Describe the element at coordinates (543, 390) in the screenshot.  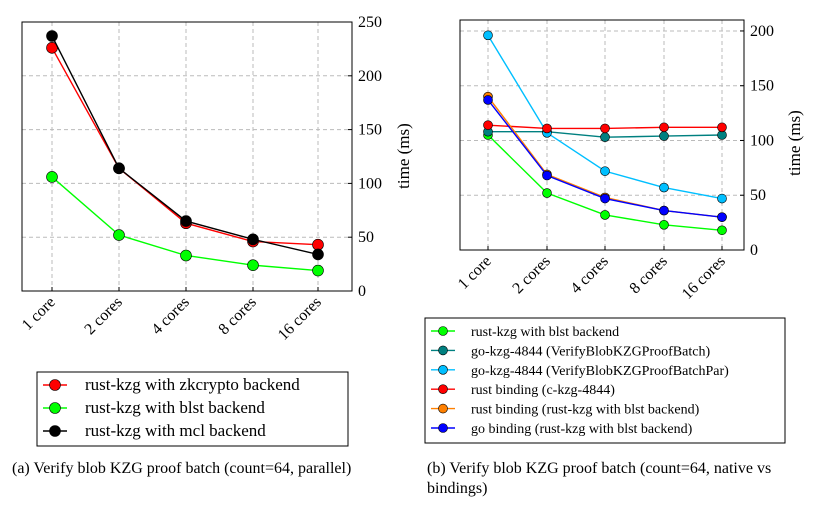
I see `legend-label: rust binding (c-kzg-4844)` at that location.